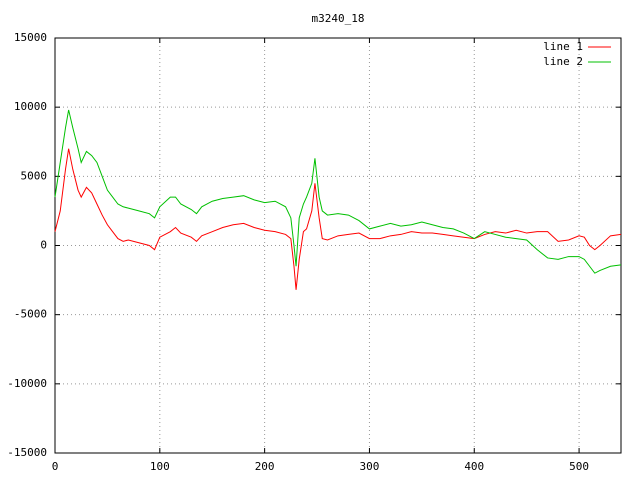  What do you see at coordinates (30, 314) in the screenshot?
I see `y-tick-label: -5000` at bounding box center [30, 314].